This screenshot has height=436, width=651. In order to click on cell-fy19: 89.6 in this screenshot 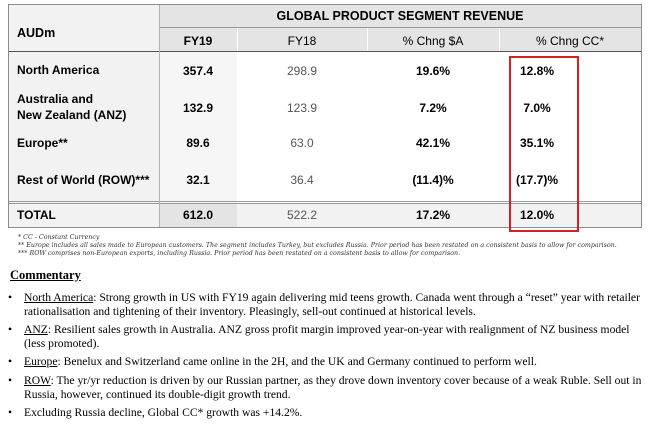, I will do `click(198, 143)`.